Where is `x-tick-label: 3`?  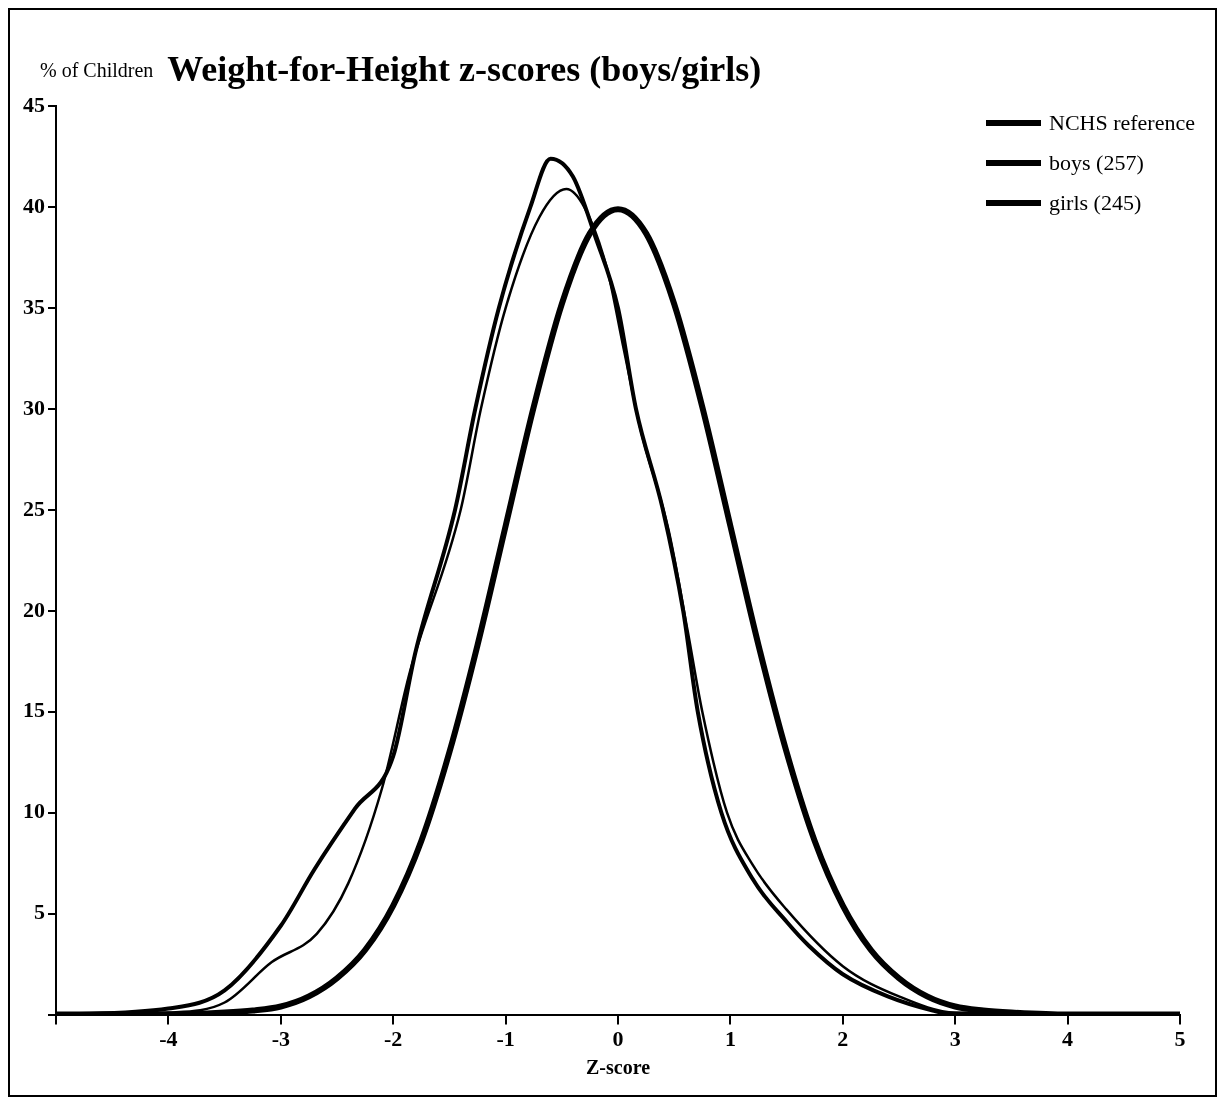
x-tick-label: 3 is located at coordinates (955, 1039).